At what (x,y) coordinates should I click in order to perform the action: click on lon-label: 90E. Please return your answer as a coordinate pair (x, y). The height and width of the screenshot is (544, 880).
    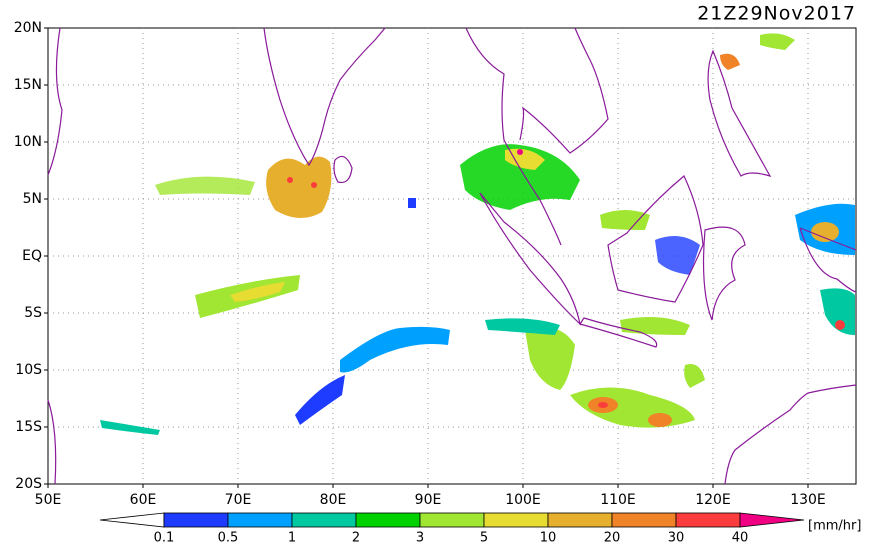
    Looking at the image, I should click on (428, 500).